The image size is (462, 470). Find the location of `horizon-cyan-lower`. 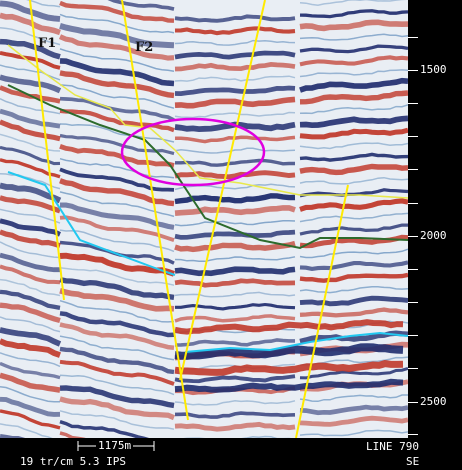

horizon-cyan-lower is located at coordinates (296, 342).